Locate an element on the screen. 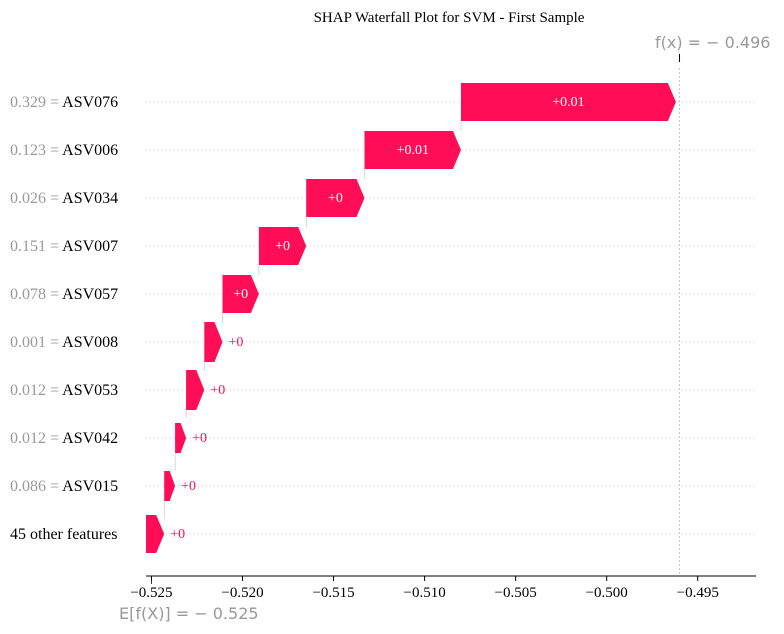  x-tick-label: −0.510 is located at coordinates (424, 593).